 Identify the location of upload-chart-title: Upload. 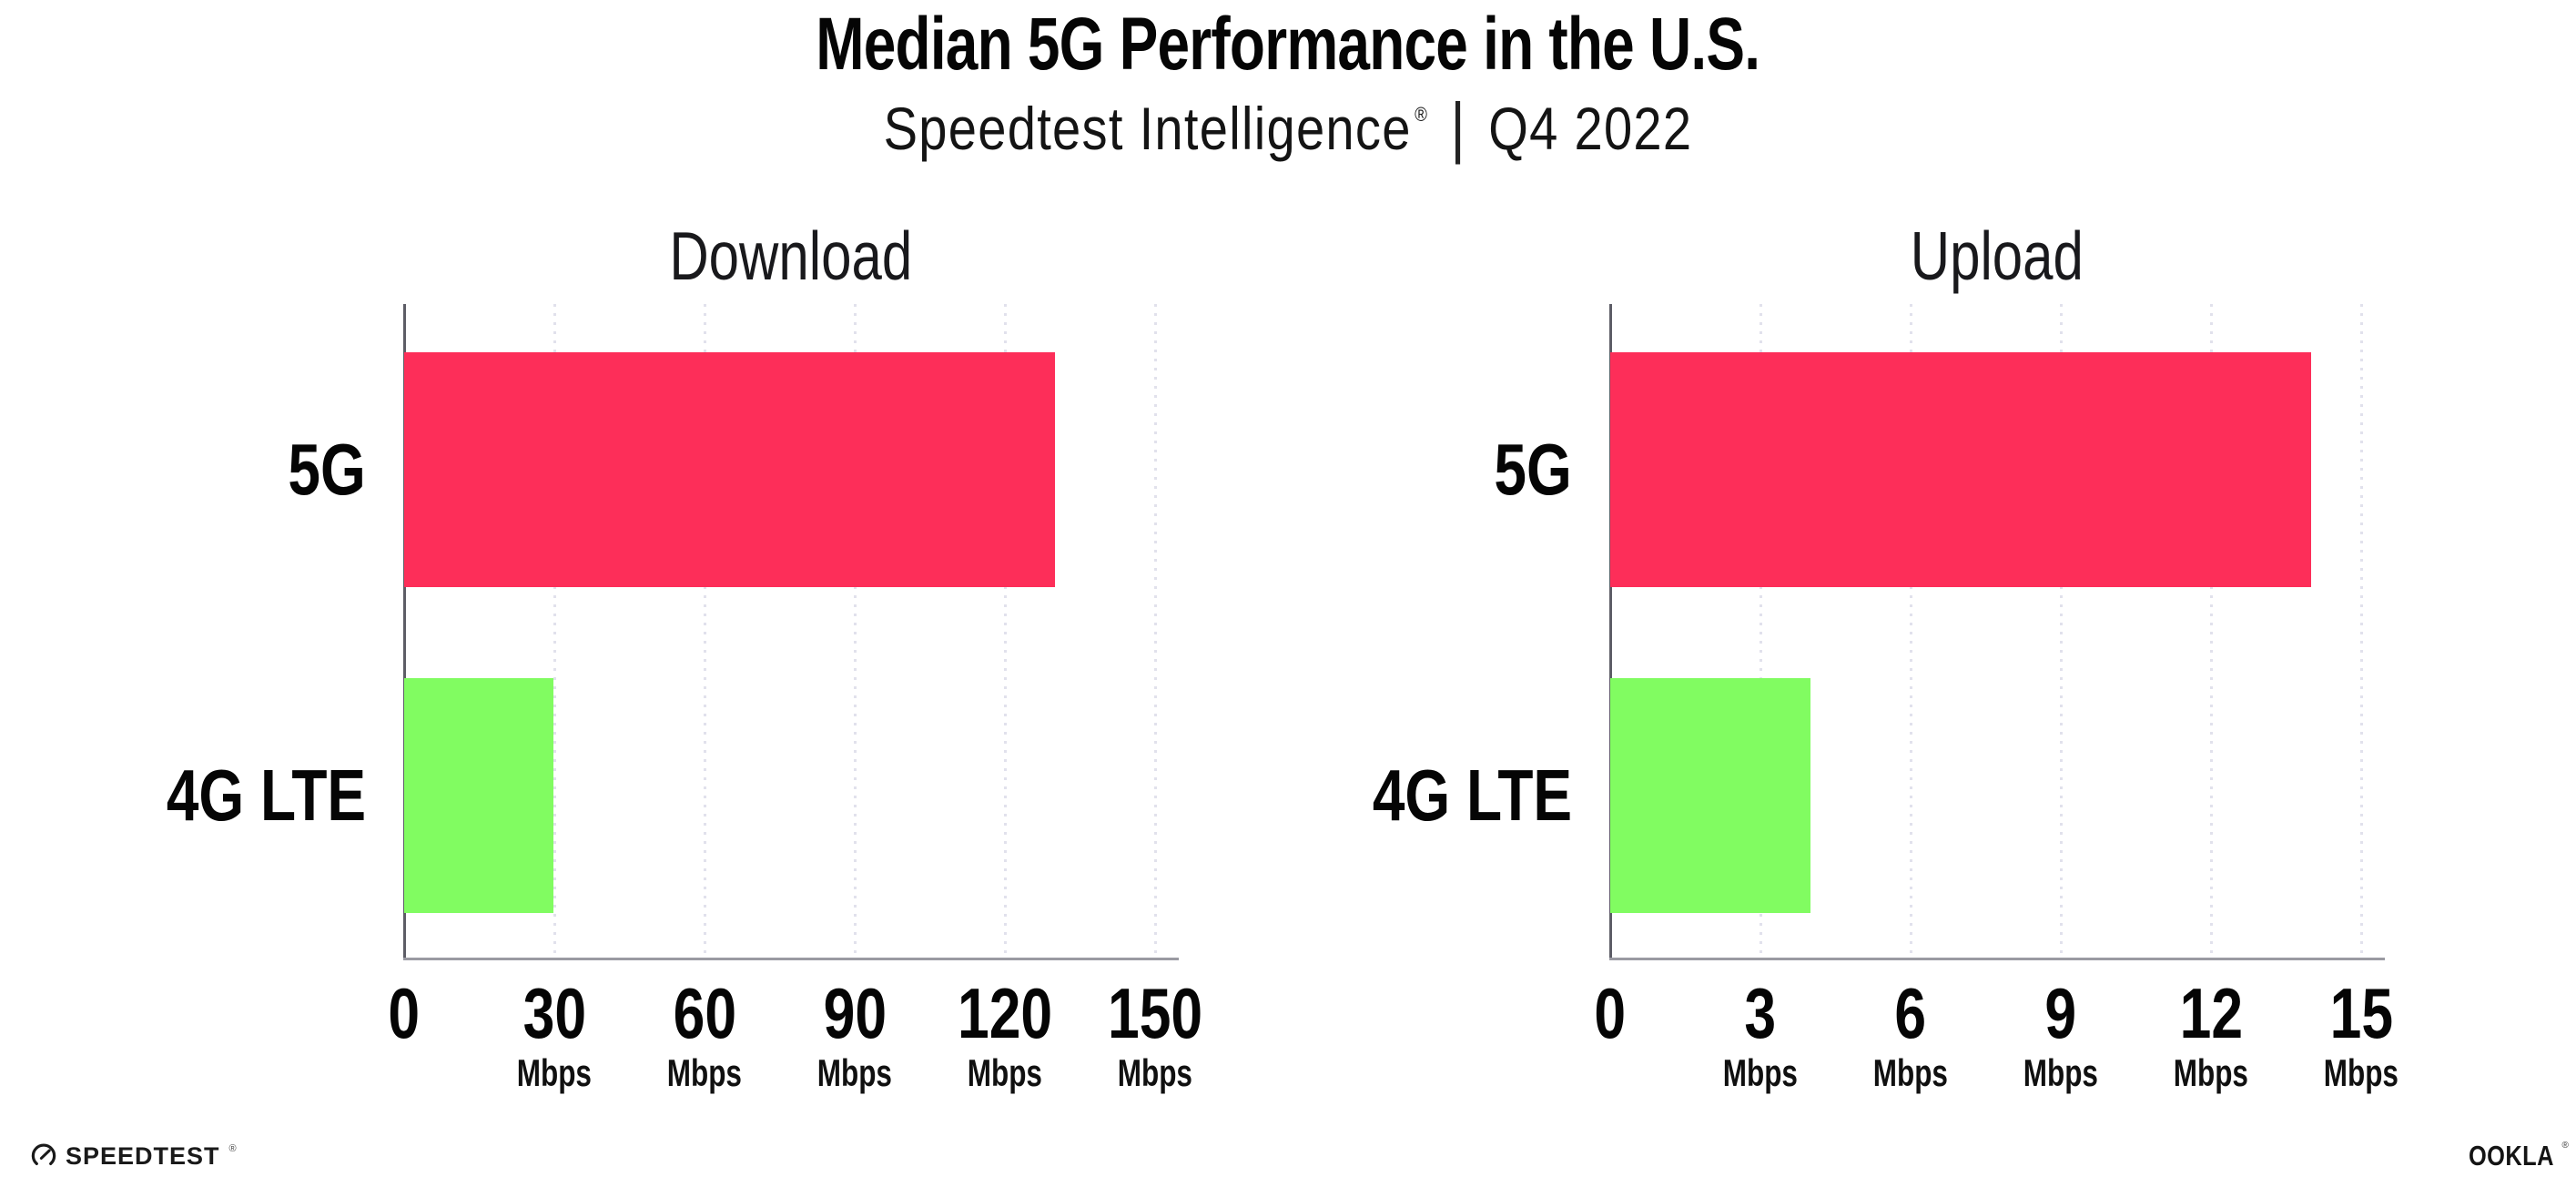
(1997, 256).